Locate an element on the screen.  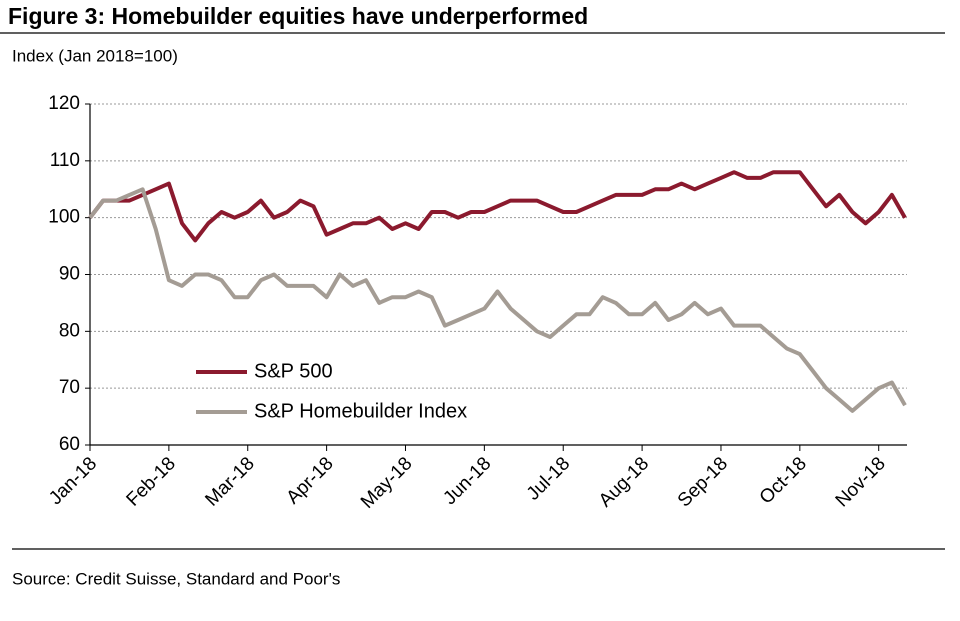
y-tick-label: 90 is located at coordinates (69, 274).